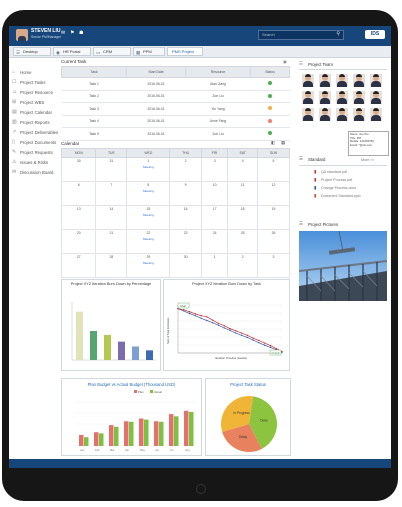  What do you see at coordinates (214, 194) in the screenshot?
I see `calendar-cell: 10` at bounding box center [214, 194].